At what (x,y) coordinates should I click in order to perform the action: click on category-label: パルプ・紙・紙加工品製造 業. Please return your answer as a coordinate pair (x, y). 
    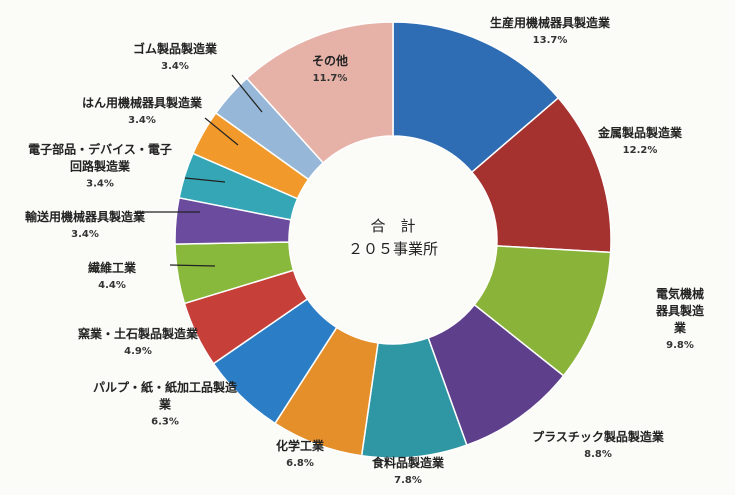
    Looking at the image, I should click on (165, 396).